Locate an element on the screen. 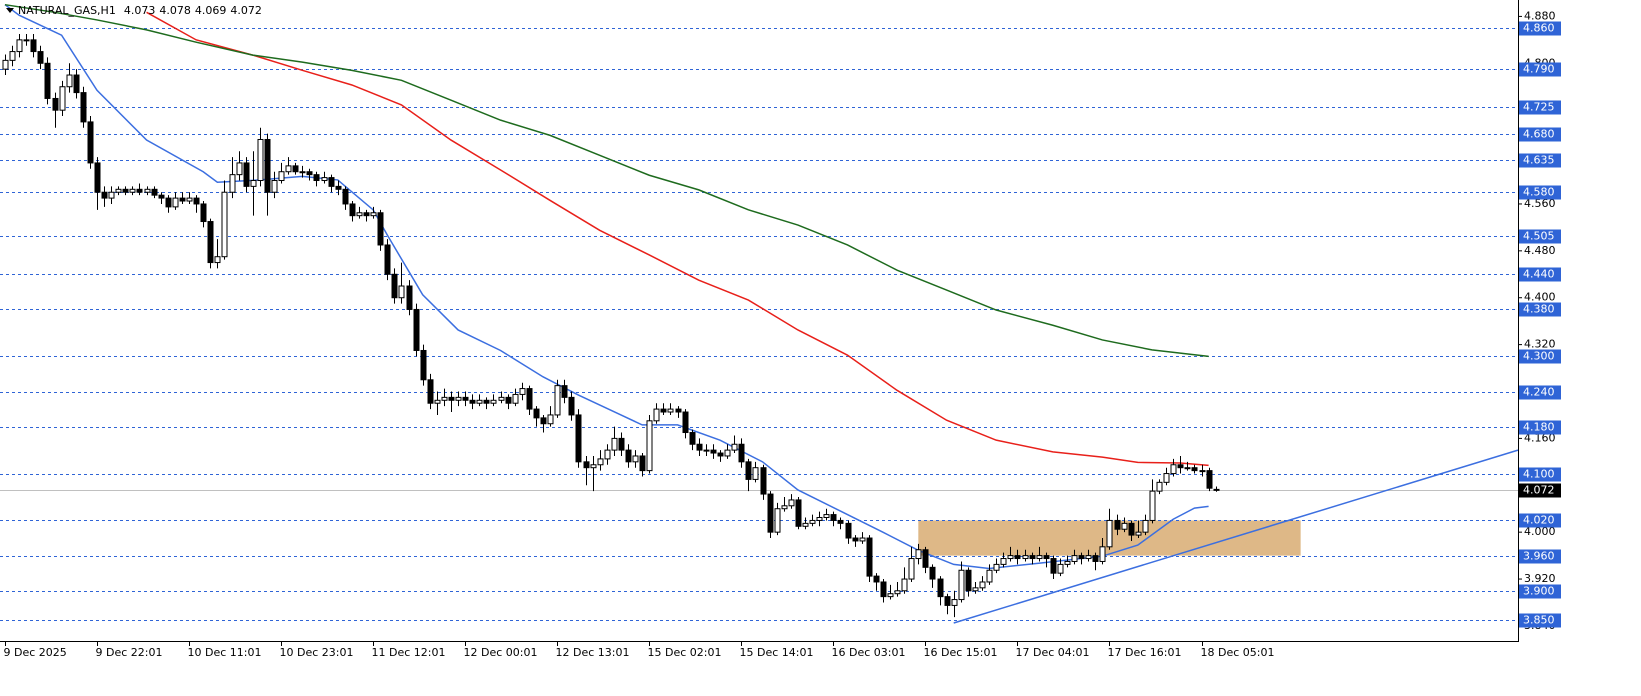 The height and width of the screenshot is (696, 1641). level-label: 3.960 is located at coordinates (1539, 556).